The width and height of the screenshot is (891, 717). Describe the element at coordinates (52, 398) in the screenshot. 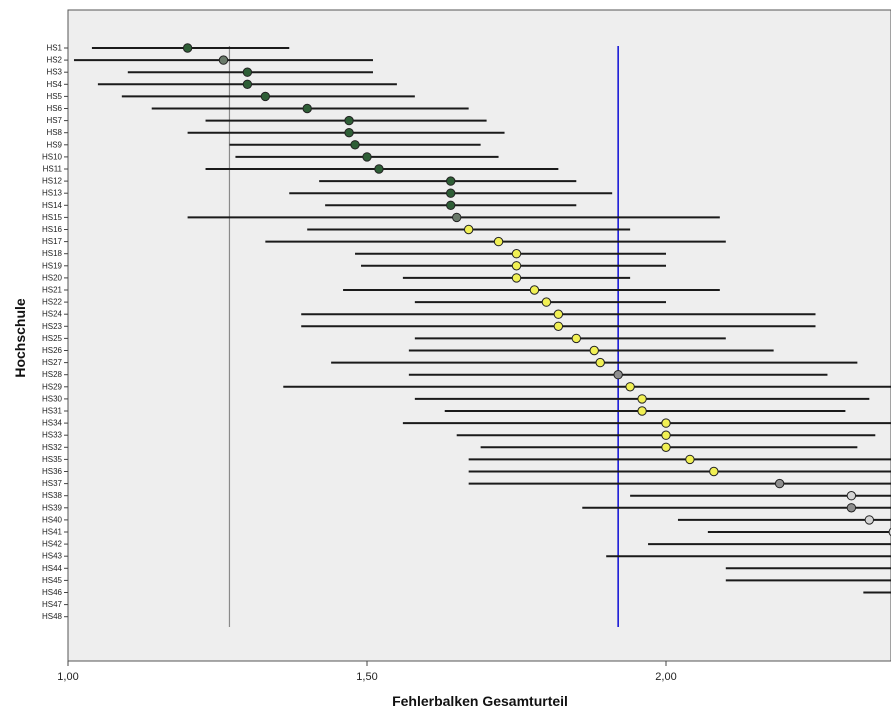

I see `y-tick-label-hs30: HS30` at that location.